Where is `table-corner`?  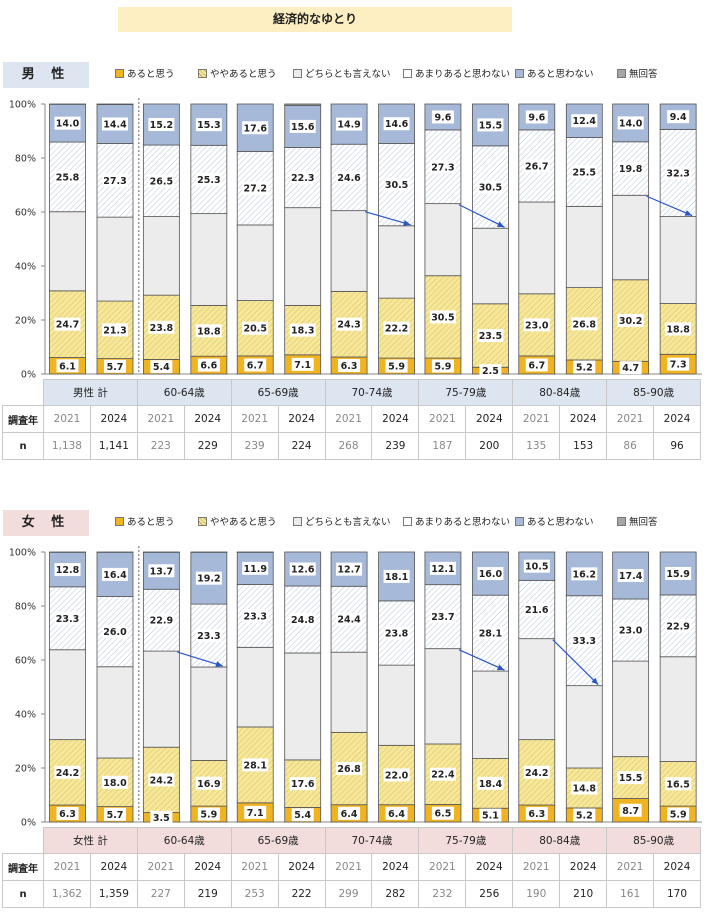
table-corner is located at coordinates (23, 392).